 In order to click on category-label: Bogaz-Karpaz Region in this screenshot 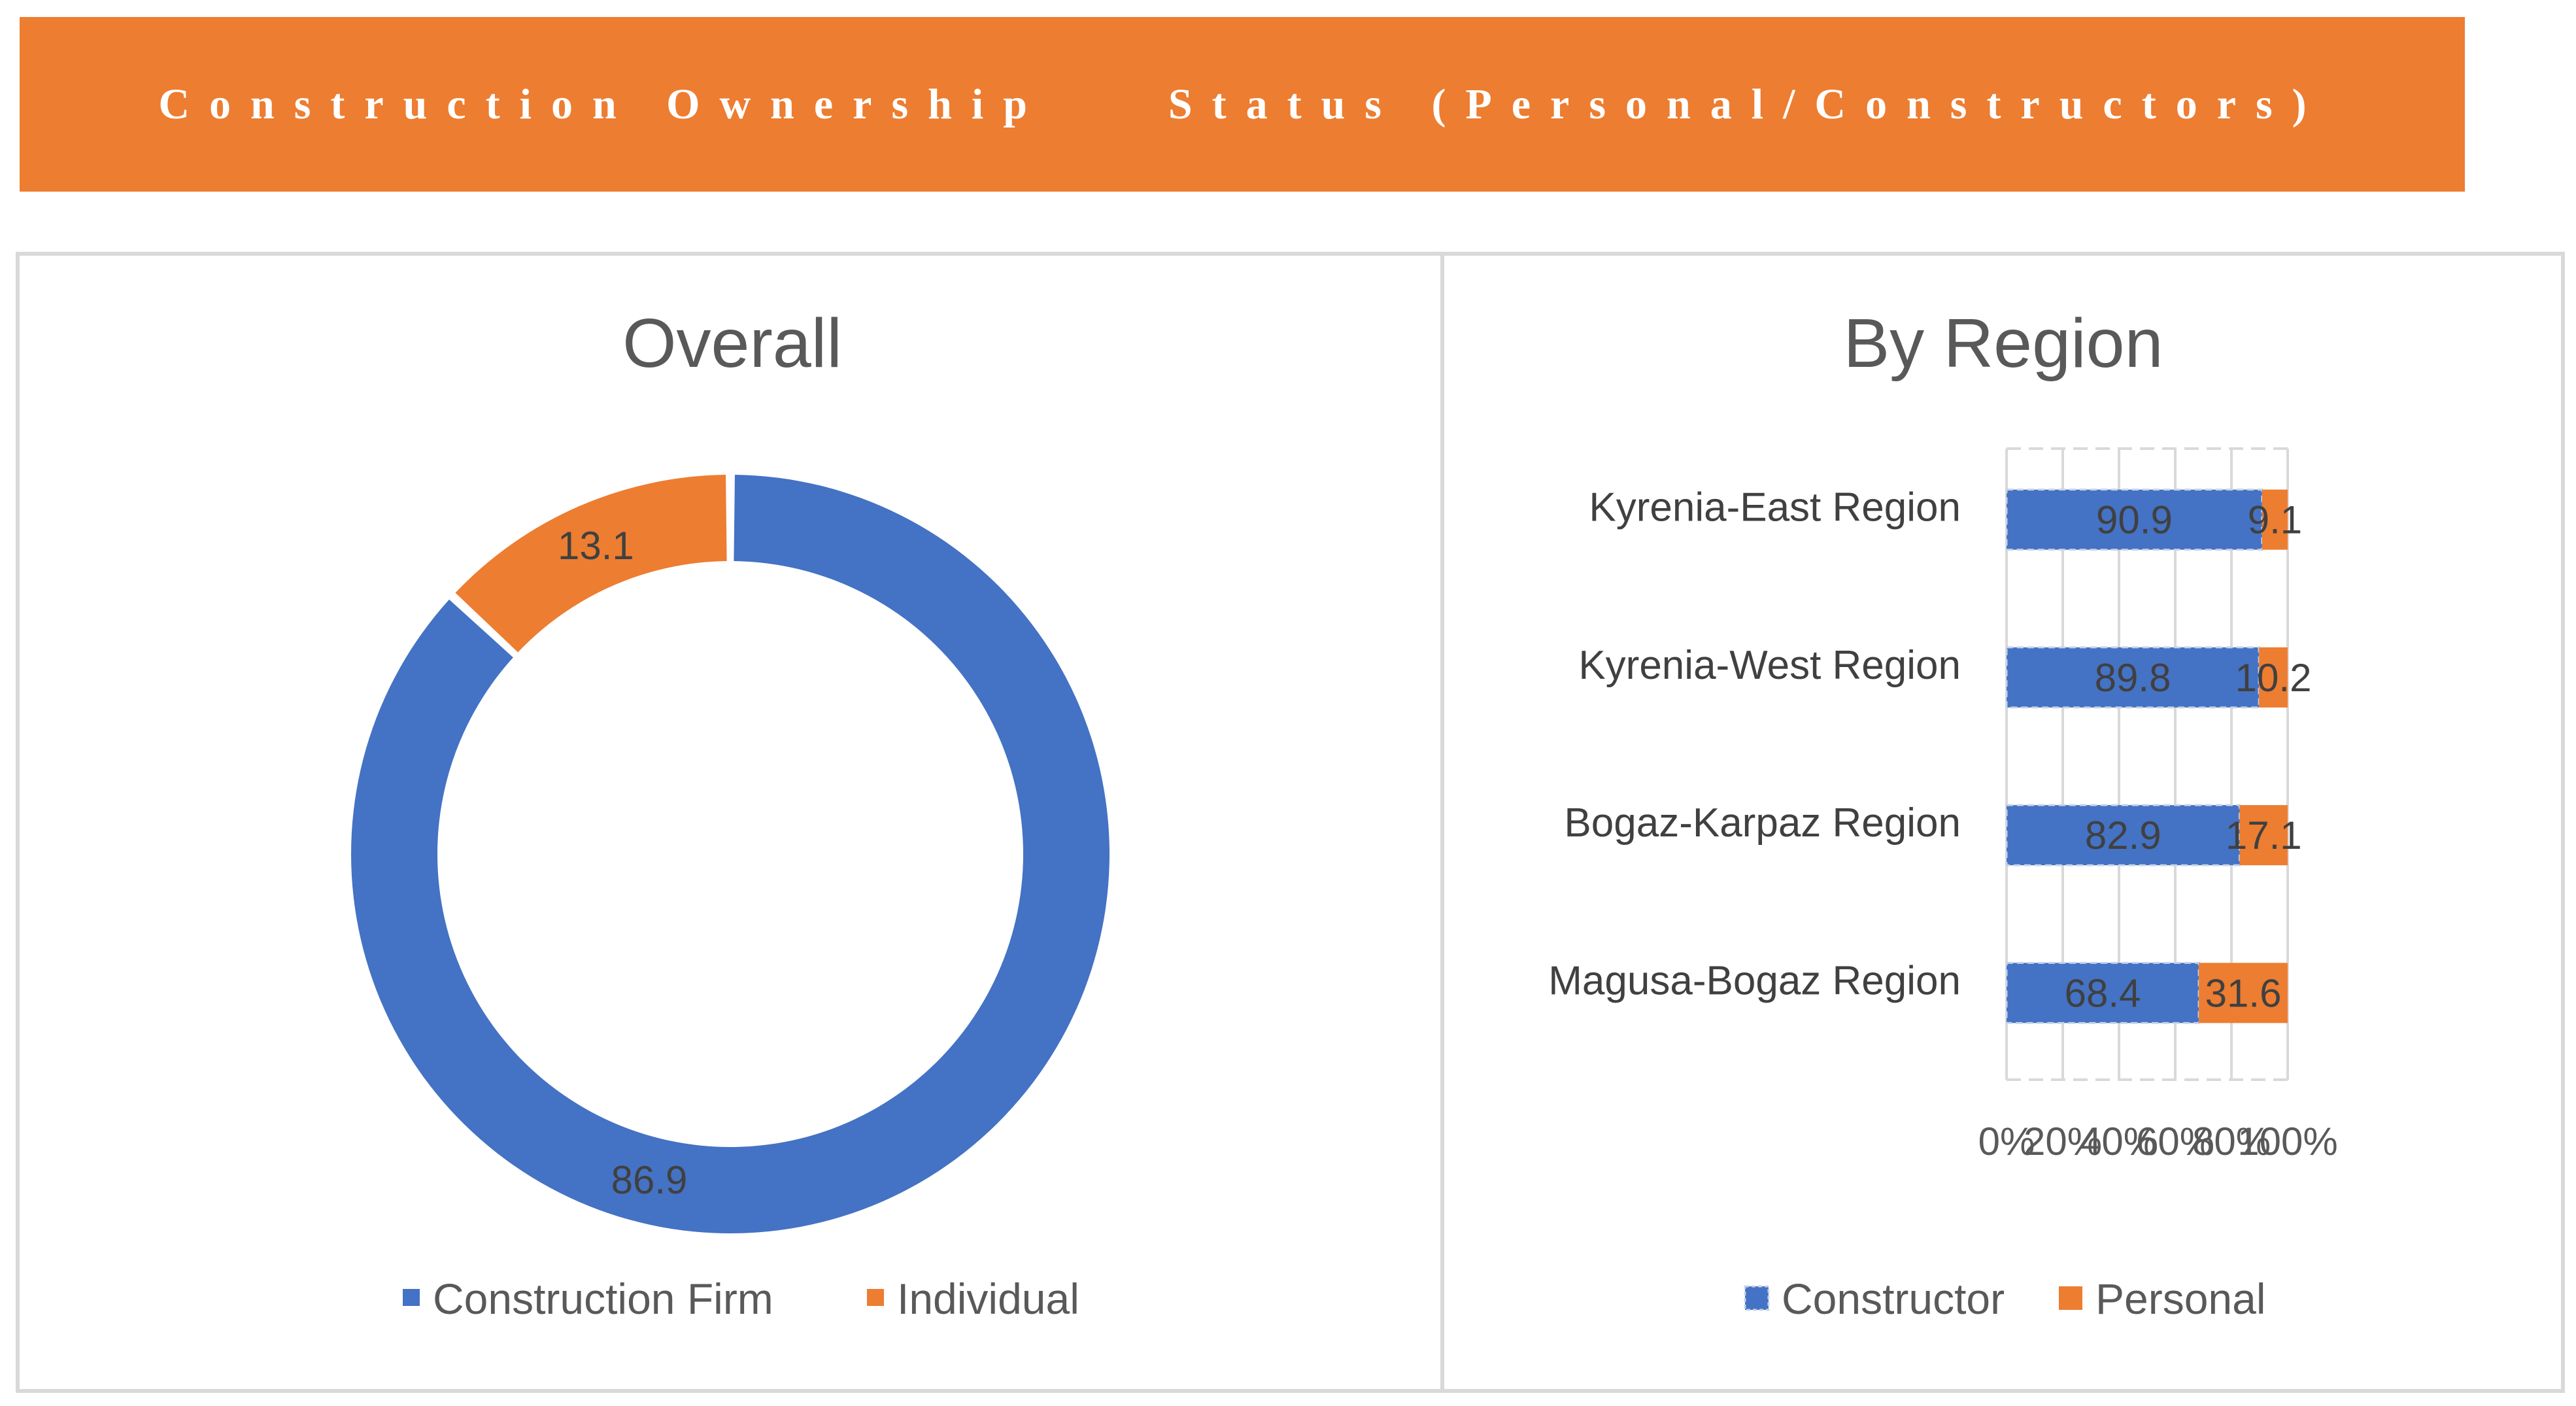, I will do `click(1762, 823)`.